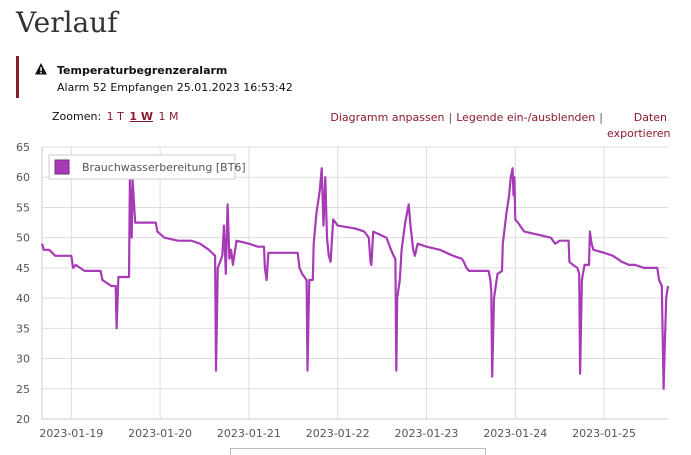 Image resolution: width=691 pixels, height=455 pixels. I want to click on zoom-controls: Zoomen: 1 T 1 W 1 M, so click(115, 116).